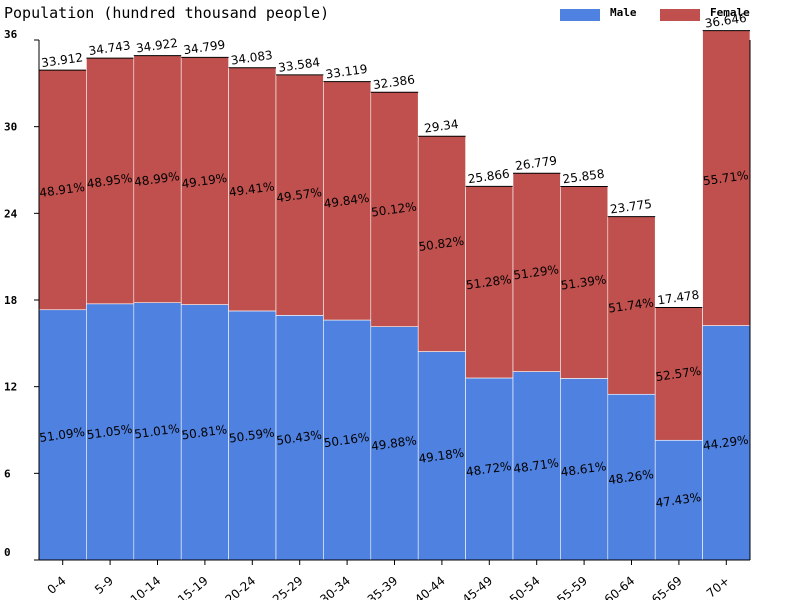  I want to click on bar-group-60-64: 51.74% 48.26% 23.775, so click(631, 379).